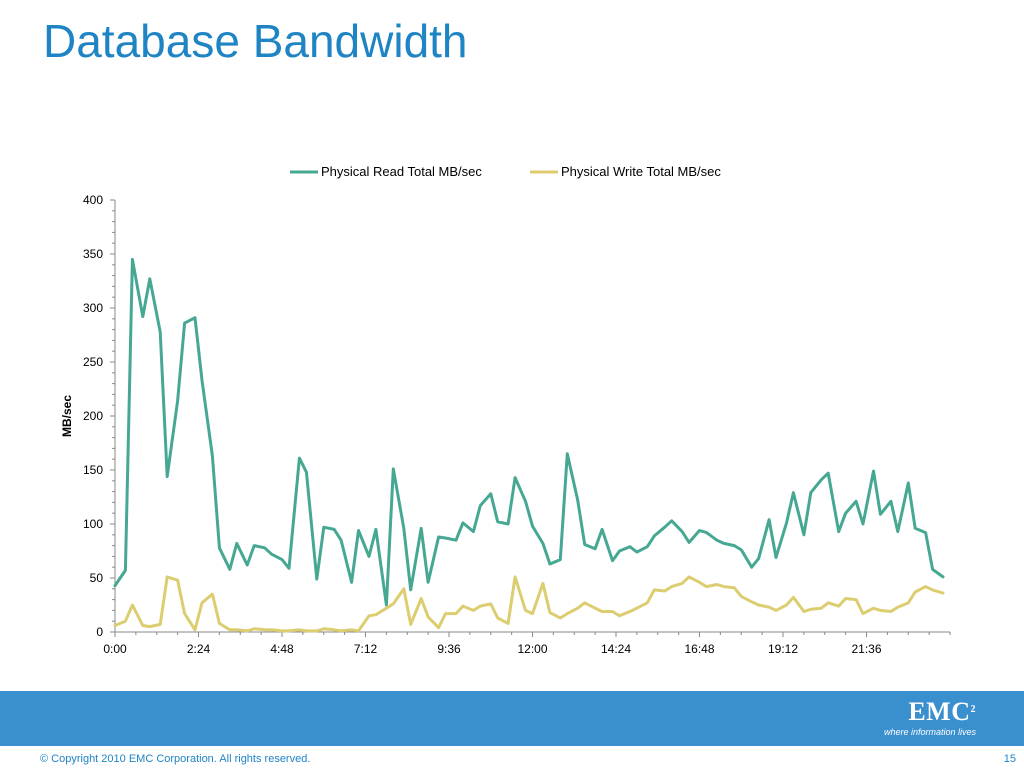 The height and width of the screenshot is (768, 1024). Describe the element at coordinates (93, 524) in the screenshot. I see `y-tick-label: 100` at that location.